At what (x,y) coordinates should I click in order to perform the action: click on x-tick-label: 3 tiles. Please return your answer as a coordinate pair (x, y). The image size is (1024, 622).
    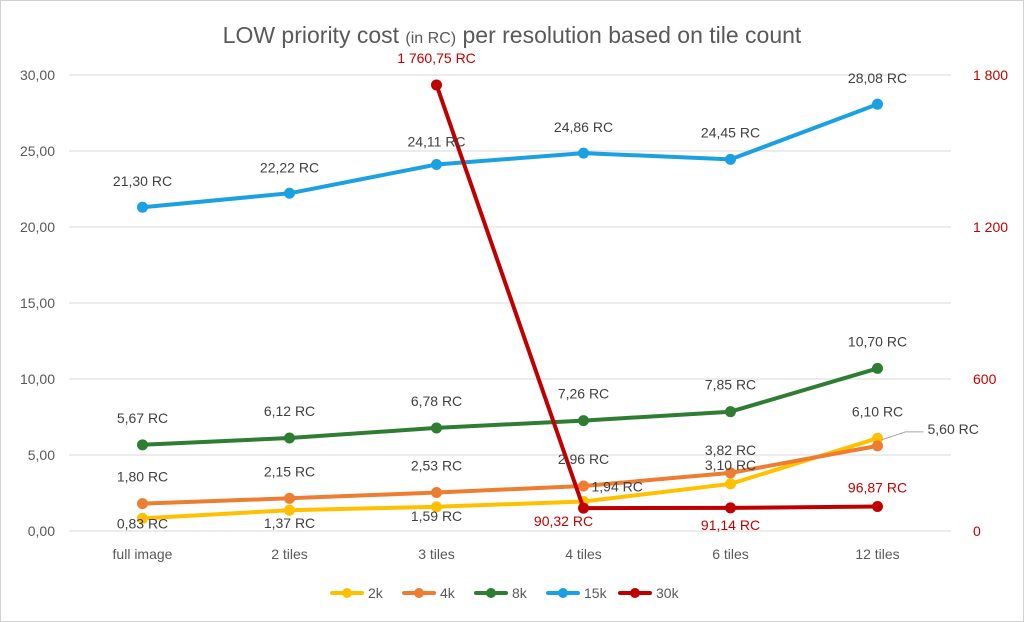
    Looking at the image, I should click on (436, 554).